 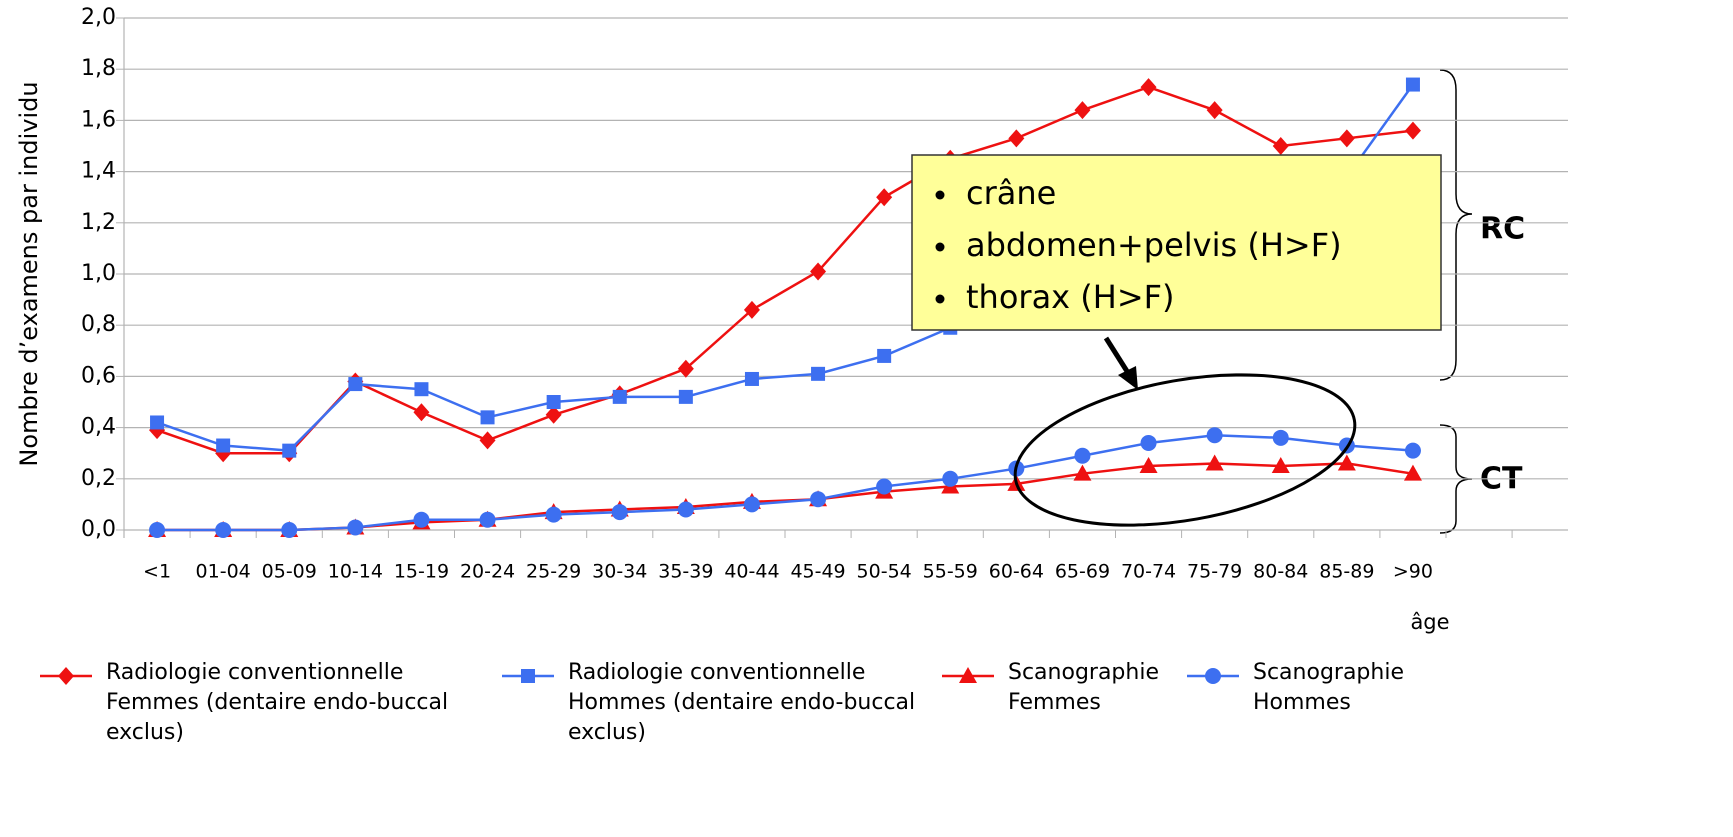 I want to click on y-tick-label: 1,8, so click(x=98, y=68).